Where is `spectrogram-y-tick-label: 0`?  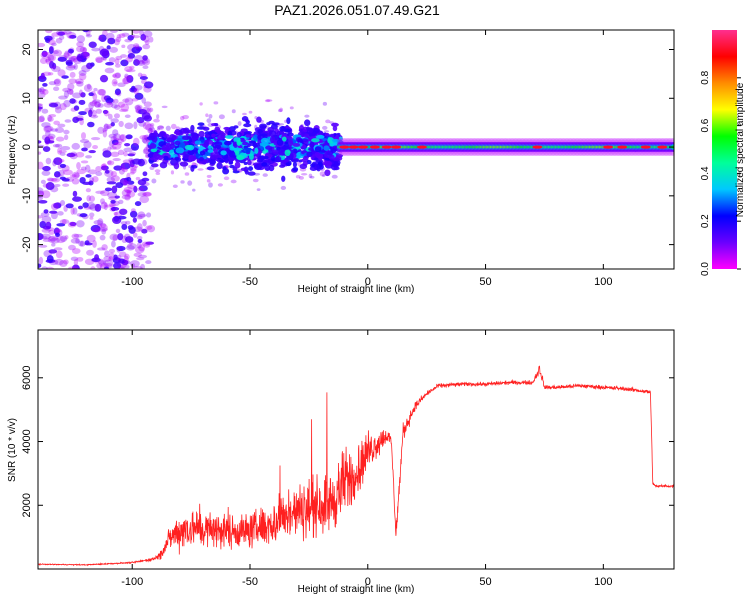
spectrogram-y-tick-label: 0 is located at coordinates (27, 147).